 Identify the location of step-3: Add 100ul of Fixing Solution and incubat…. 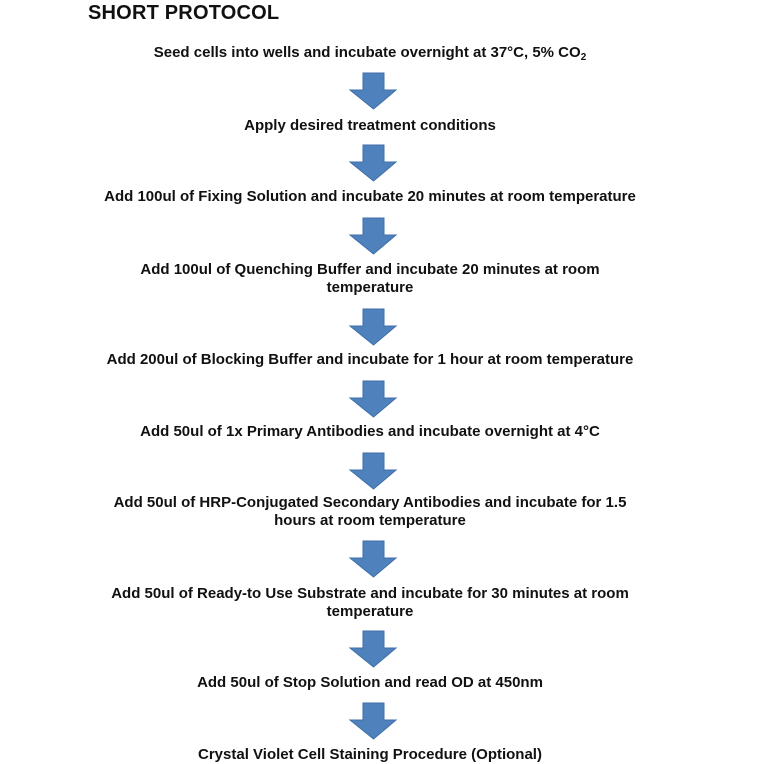
(370, 196).